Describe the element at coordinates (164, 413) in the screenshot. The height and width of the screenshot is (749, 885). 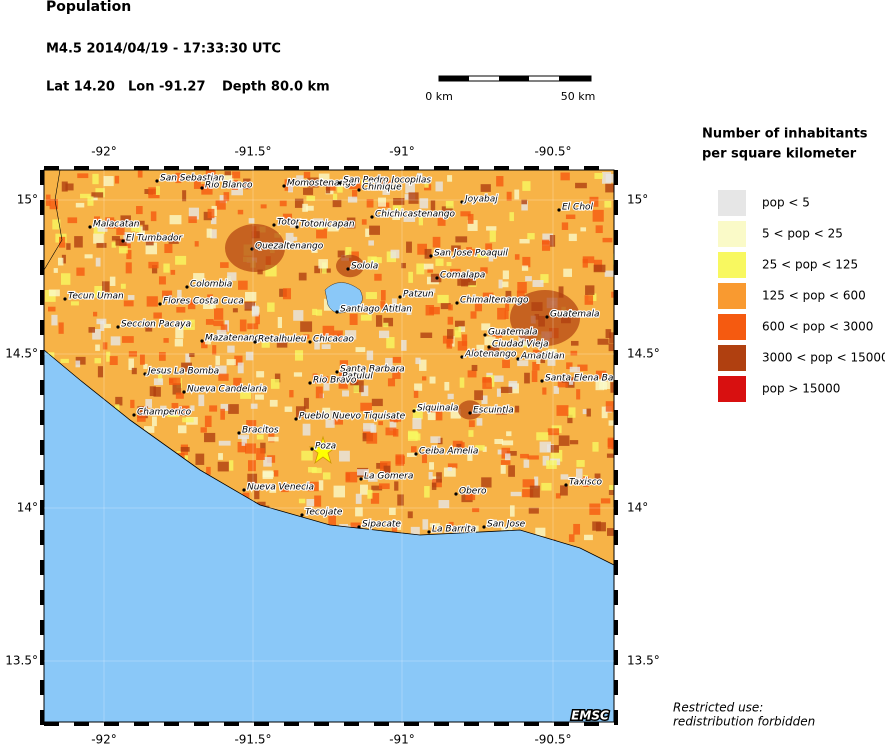
I see `city-label: Champerico` at that location.